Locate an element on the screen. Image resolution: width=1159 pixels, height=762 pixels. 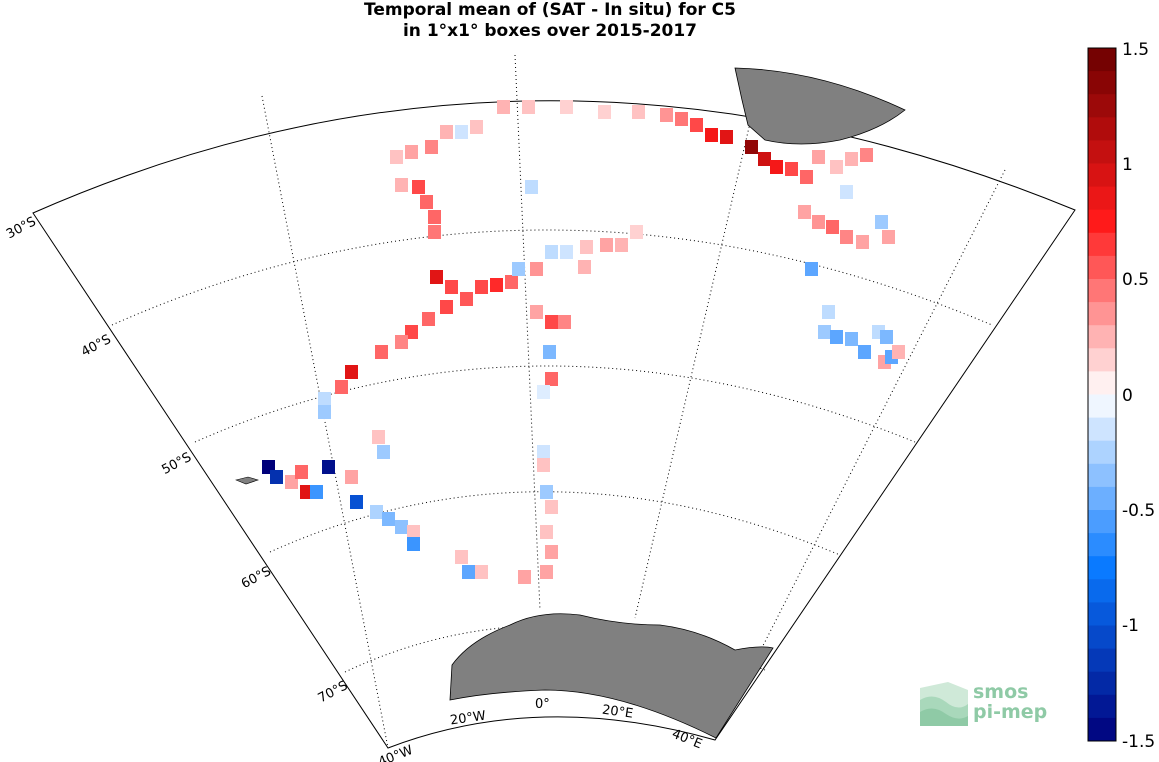
lat-label-40s: 40°S is located at coordinates (96, 346).